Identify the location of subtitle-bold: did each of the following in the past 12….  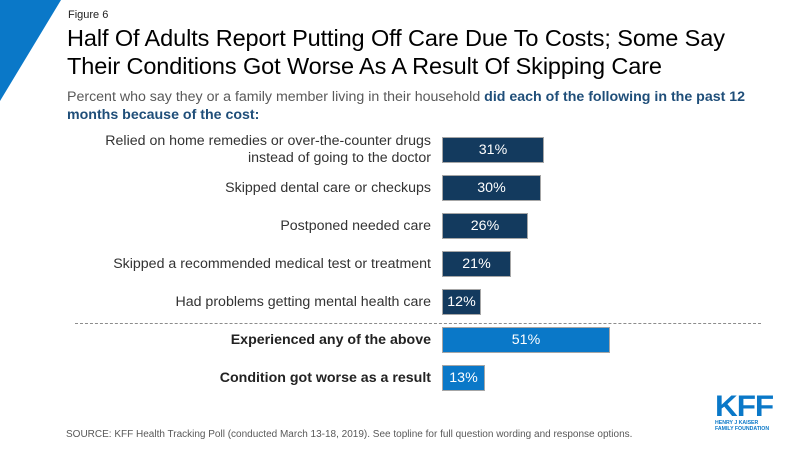
(406, 106).